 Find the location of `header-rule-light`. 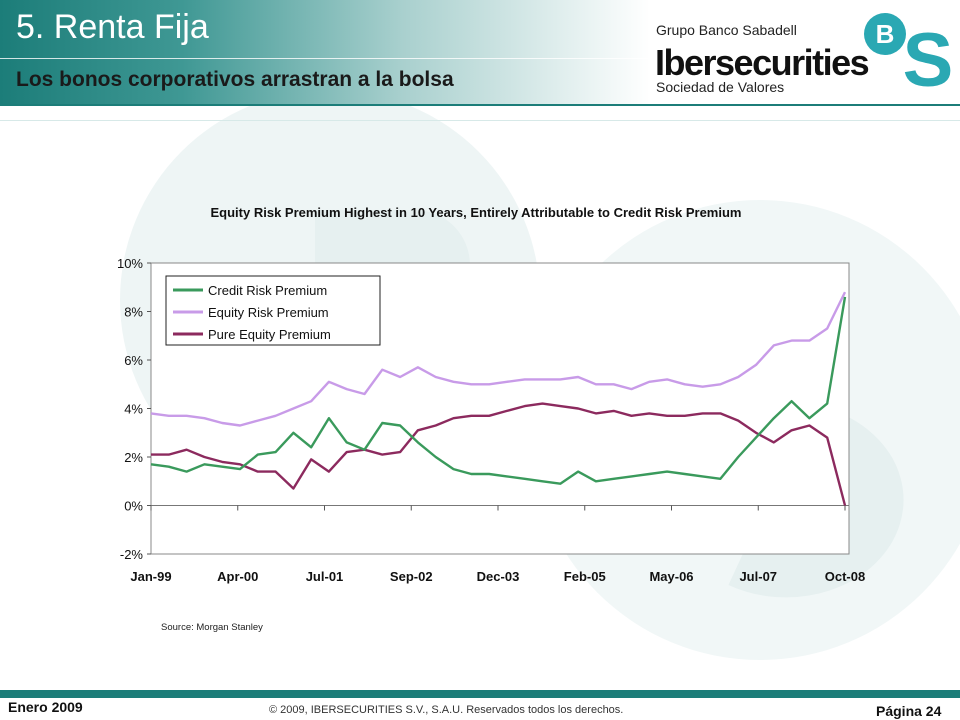

header-rule-light is located at coordinates (480, 120).